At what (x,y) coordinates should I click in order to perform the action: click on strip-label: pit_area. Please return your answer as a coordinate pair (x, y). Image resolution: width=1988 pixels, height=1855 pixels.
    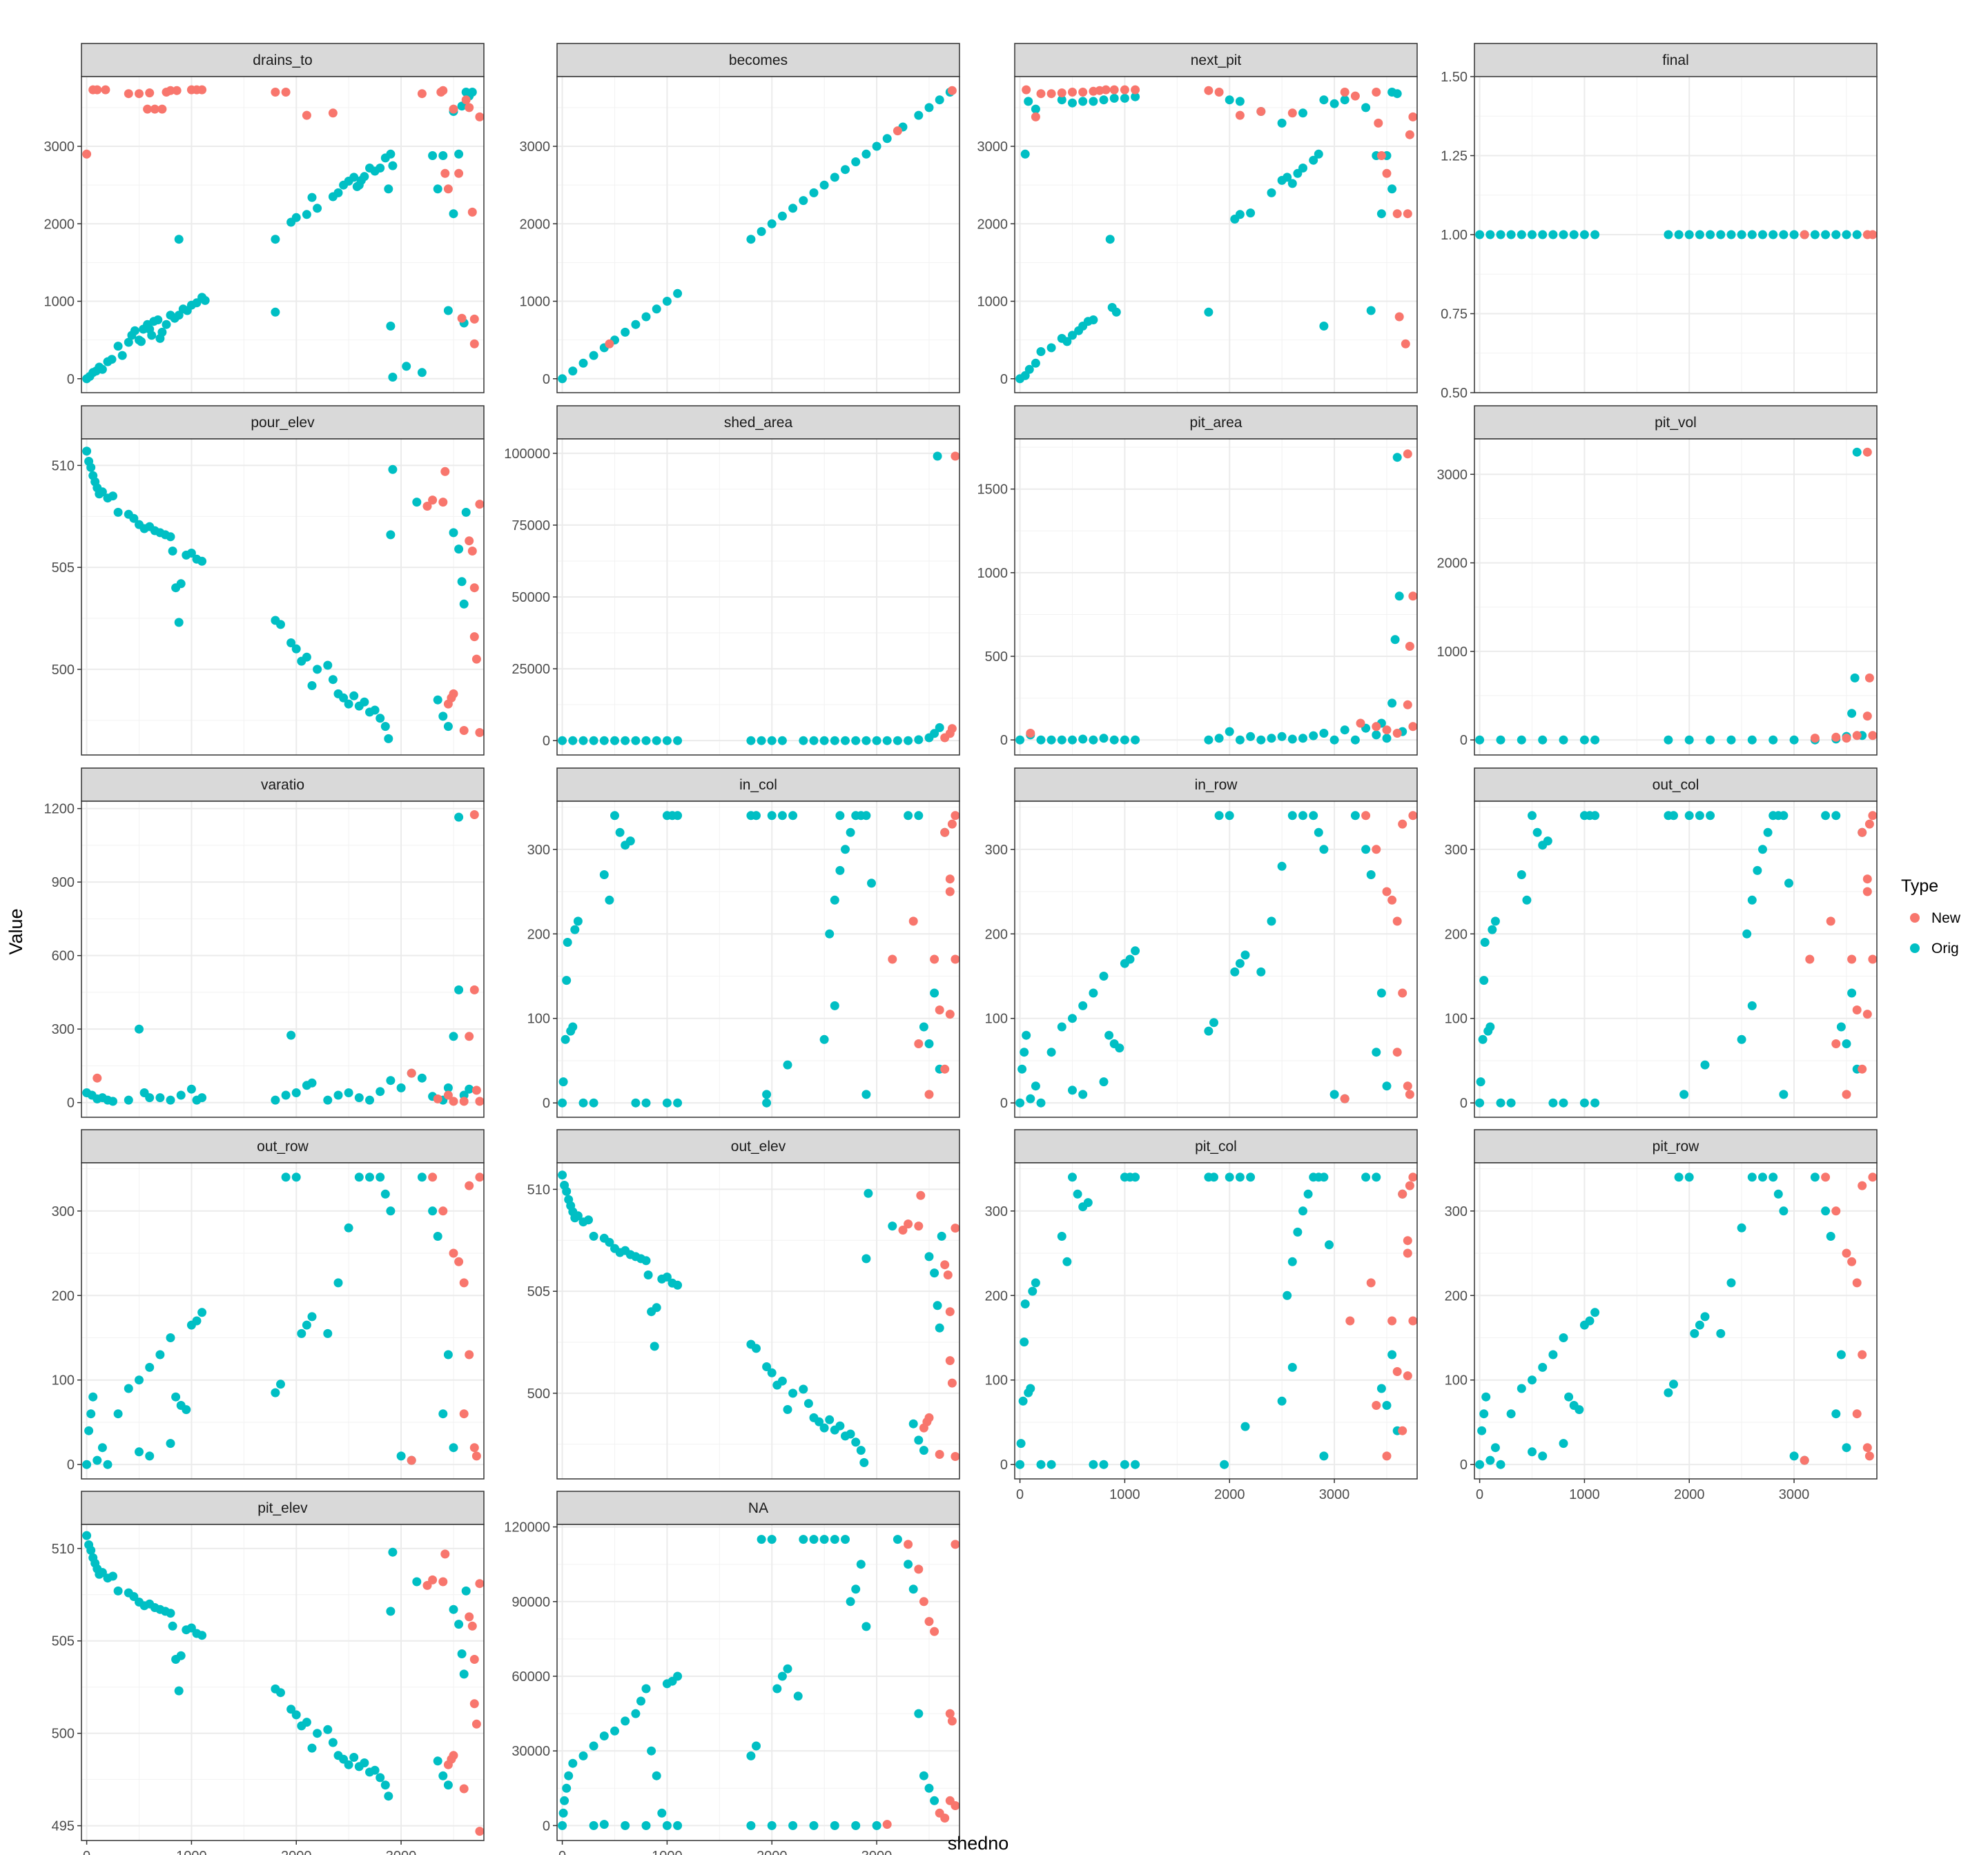
    Looking at the image, I should click on (1216, 423).